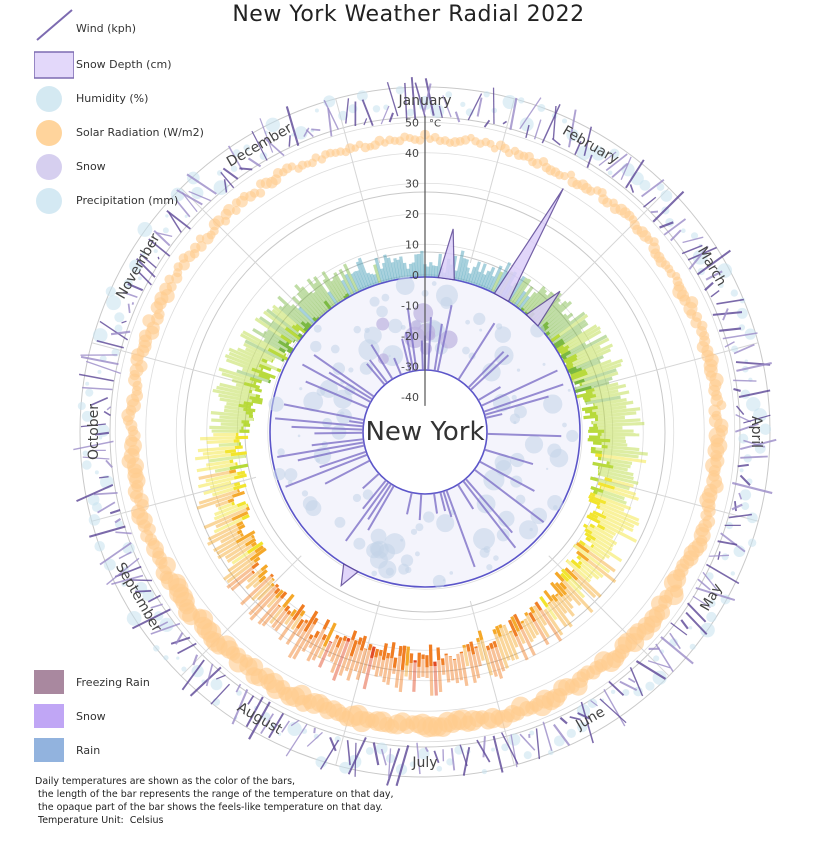  I want to click on snow-depth-peak, so click(350, 575).